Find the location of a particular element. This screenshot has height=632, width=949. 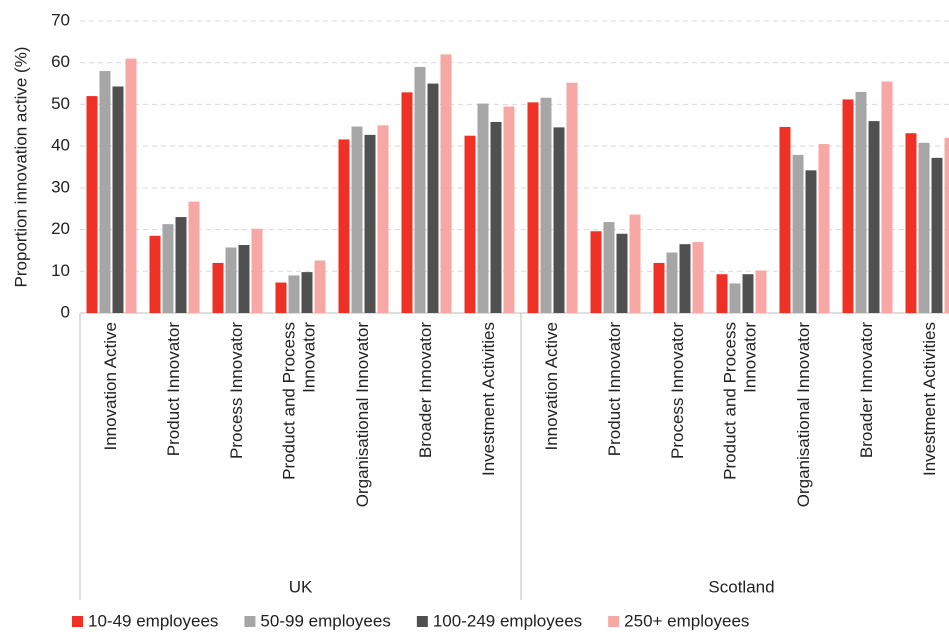

y-tick-label: 50 is located at coordinates (60, 103).